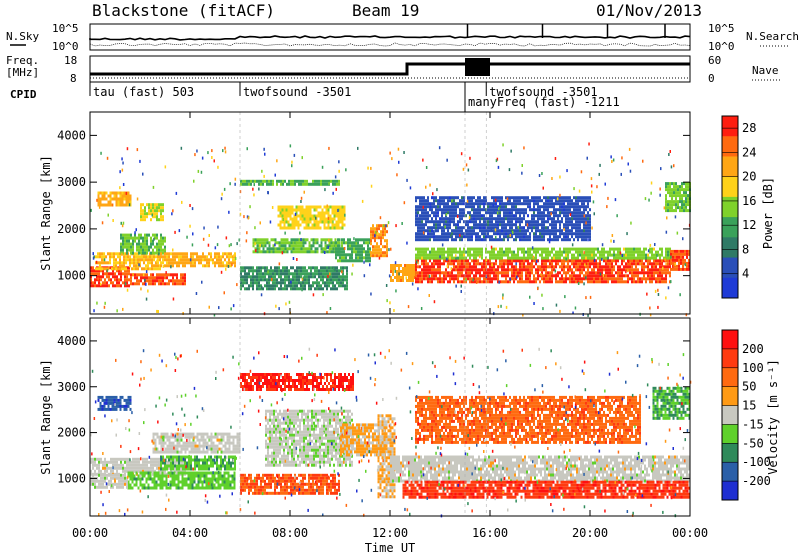 The width and height of the screenshot is (800, 554). Describe the element at coordinates (772, 36) in the screenshot. I see `nsearch-label: N.Search` at that location.